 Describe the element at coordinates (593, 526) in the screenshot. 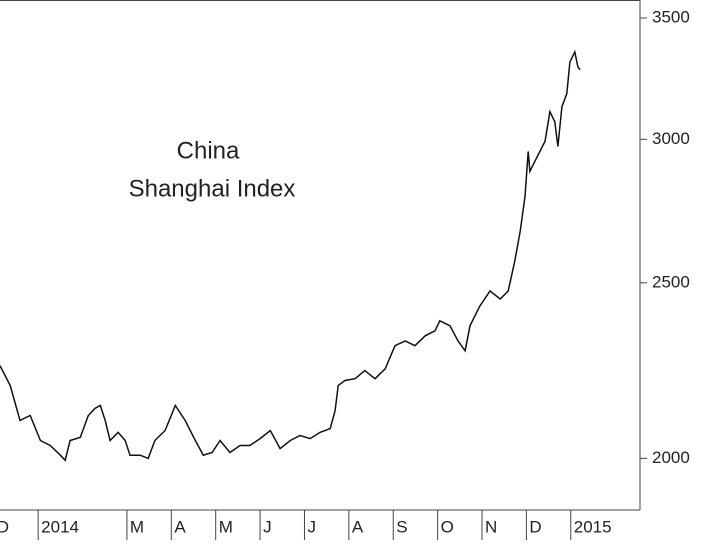

I see `x-tick-label: 2015` at that location.